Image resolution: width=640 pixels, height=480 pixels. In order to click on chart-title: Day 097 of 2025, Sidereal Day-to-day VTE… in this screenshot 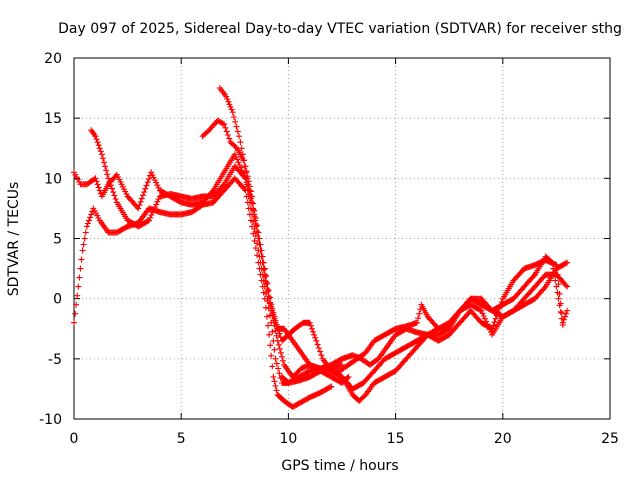, I will do `click(340, 29)`.